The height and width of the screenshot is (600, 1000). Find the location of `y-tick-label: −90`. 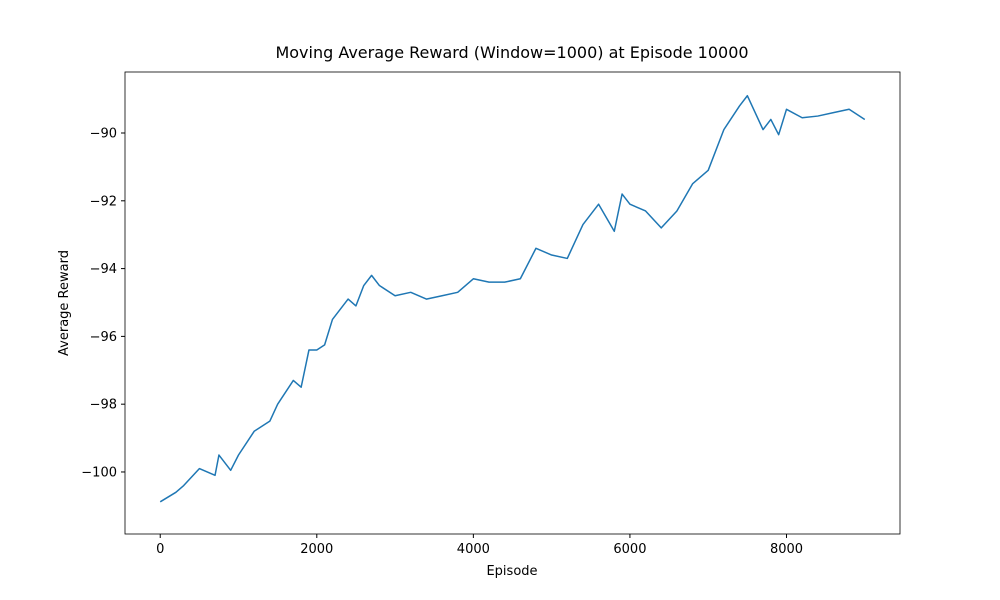

y-tick-label: −90 is located at coordinates (103, 134).